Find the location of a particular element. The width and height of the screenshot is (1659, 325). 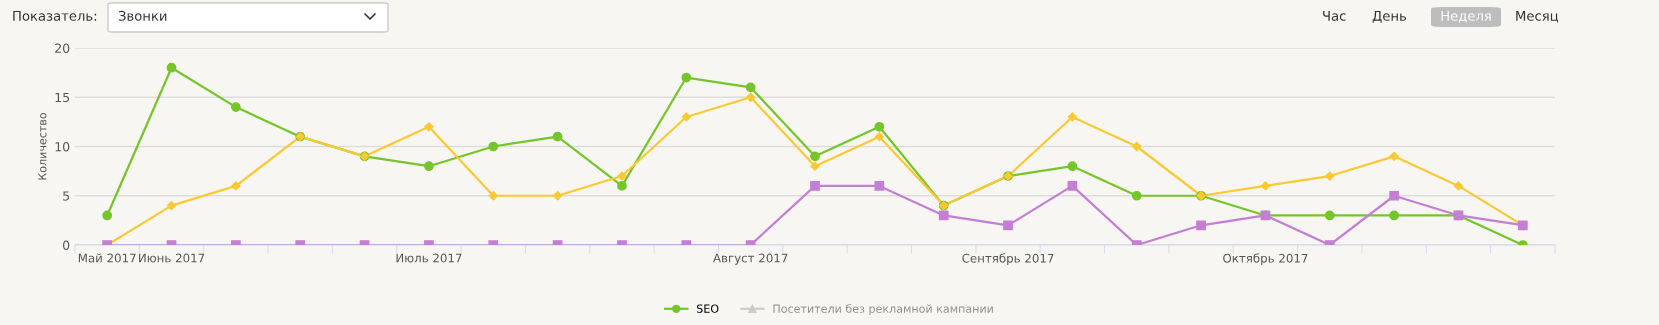

text: Месяц is located at coordinates (1537, 17).